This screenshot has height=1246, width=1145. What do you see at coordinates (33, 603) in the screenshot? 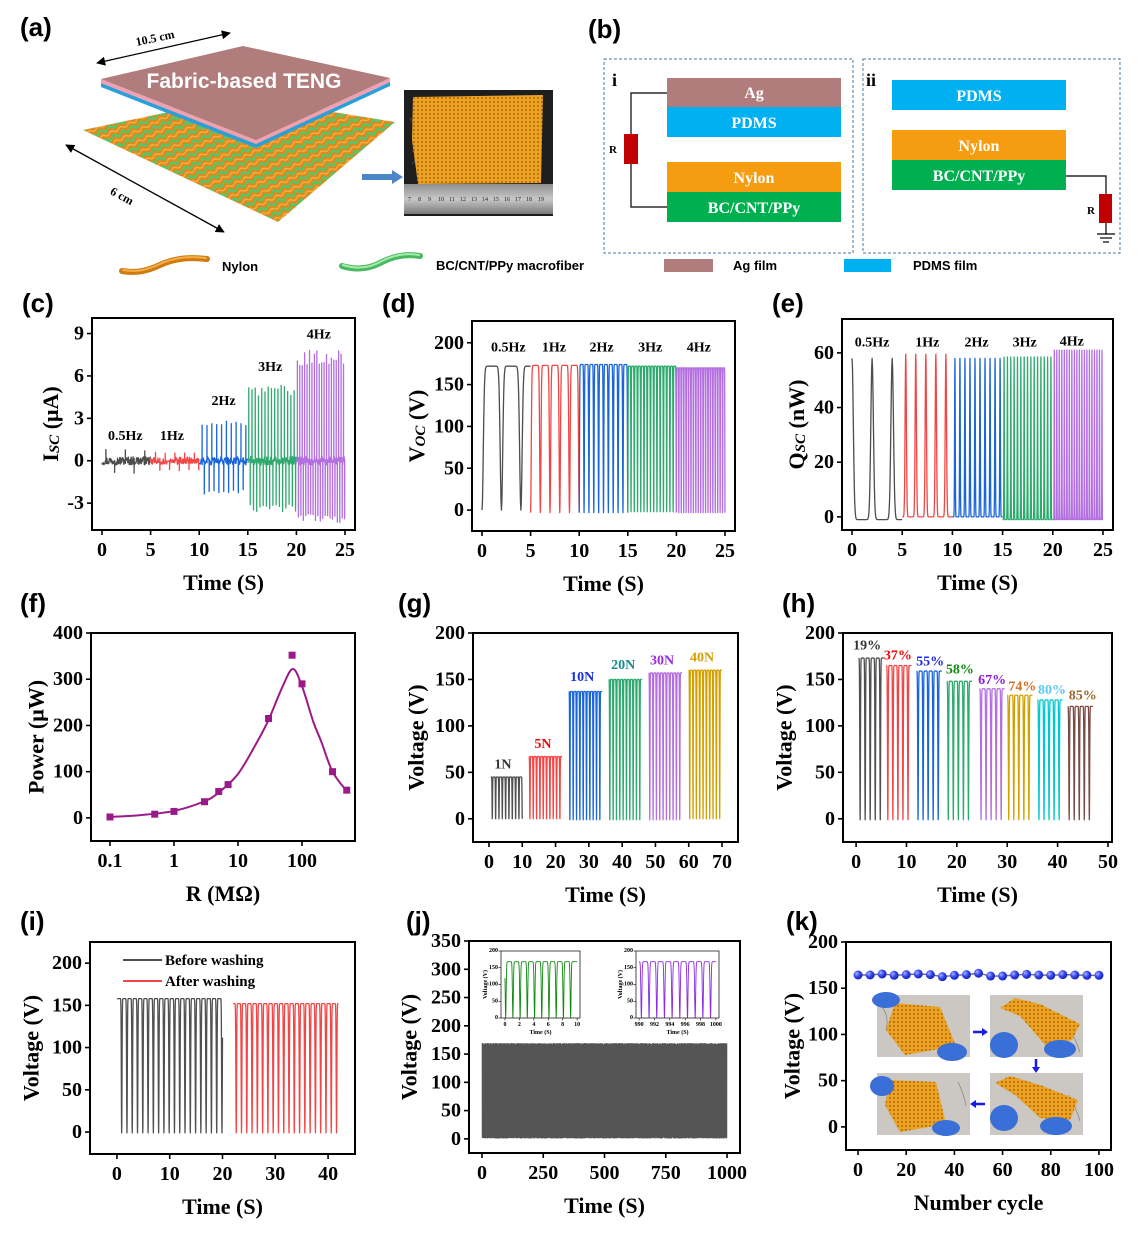
I see `panel-label-f: (f)` at bounding box center [33, 603].